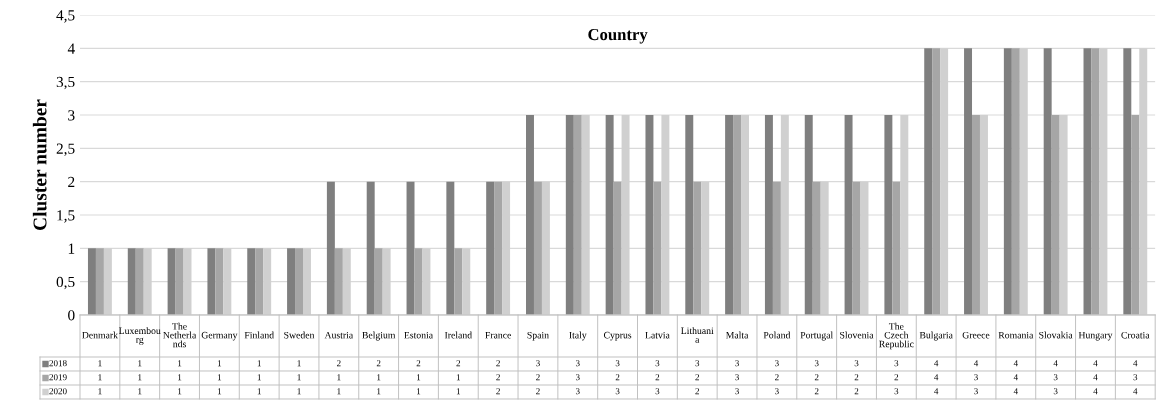 The width and height of the screenshot is (1161, 401). I want to click on x-tick-label: Greece, so click(976, 335).